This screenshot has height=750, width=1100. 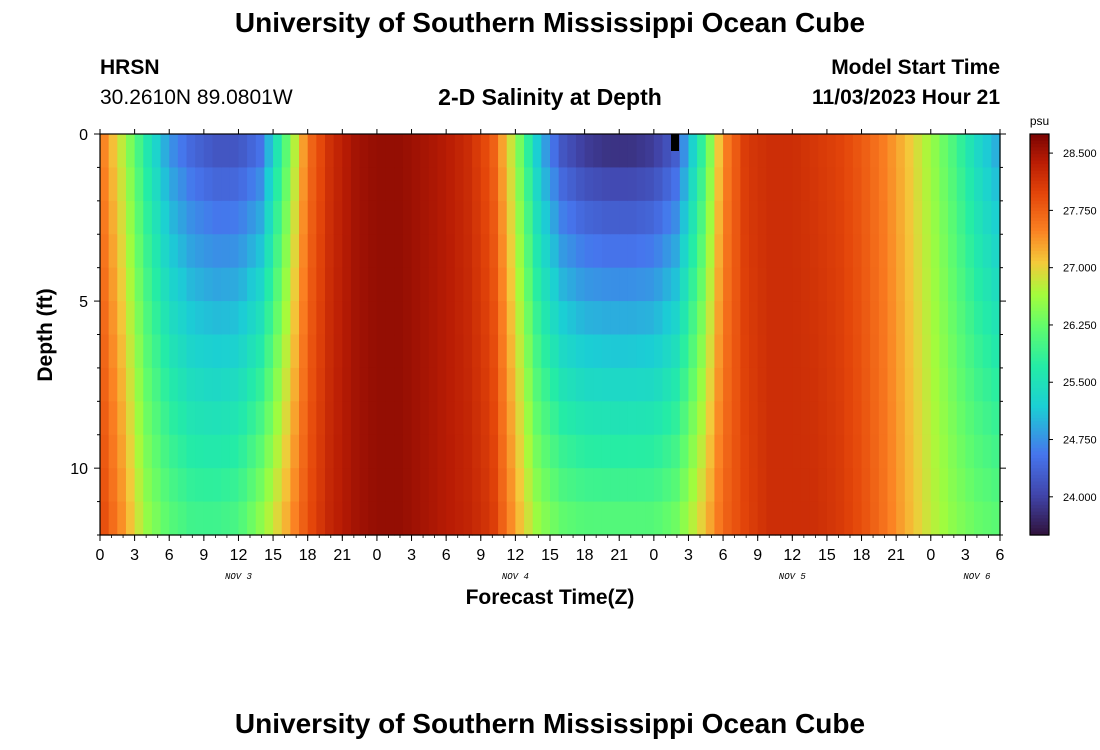 What do you see at coordinates (862, 555) in the screenshot?
I see `x-tick-label: 18` at bounding box center [862, 555].